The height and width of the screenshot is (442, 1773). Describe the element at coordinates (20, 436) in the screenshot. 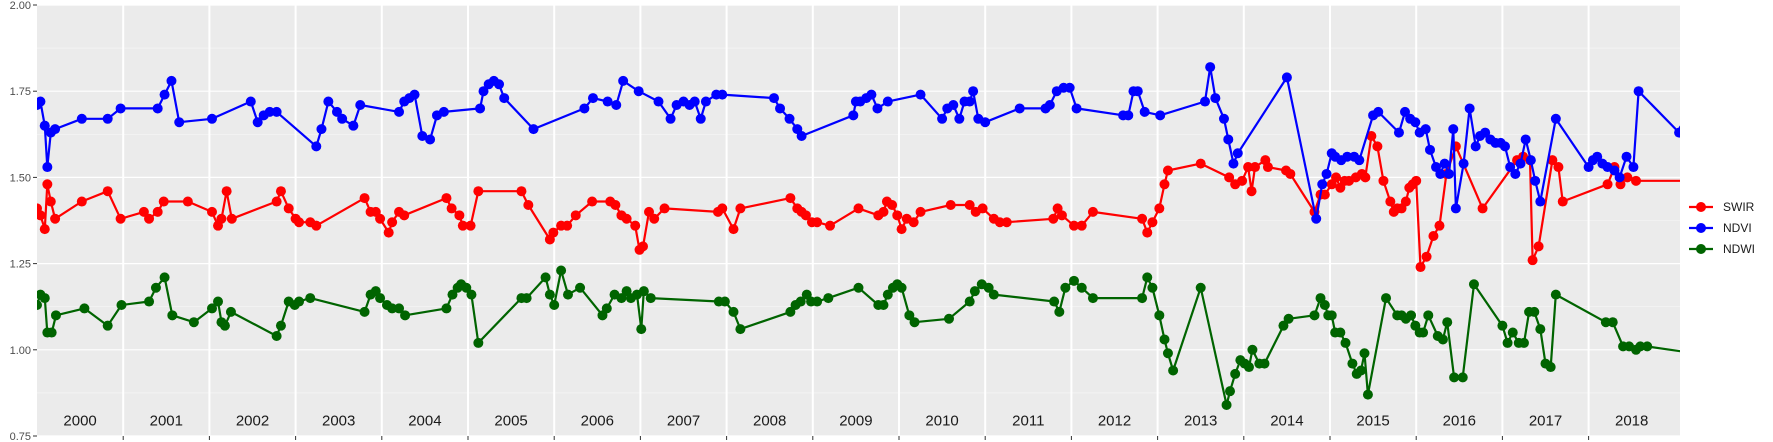

I see `y-tick-label: 0.75` at that location.